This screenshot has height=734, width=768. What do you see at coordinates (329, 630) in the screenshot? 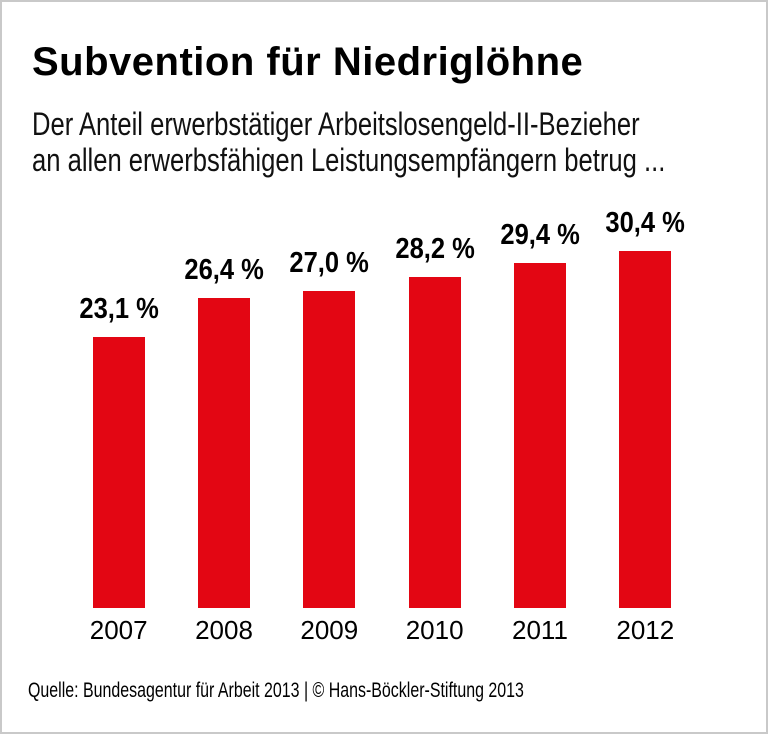
I see `x-axis-label: 2009` at bounding box center [329, 630].